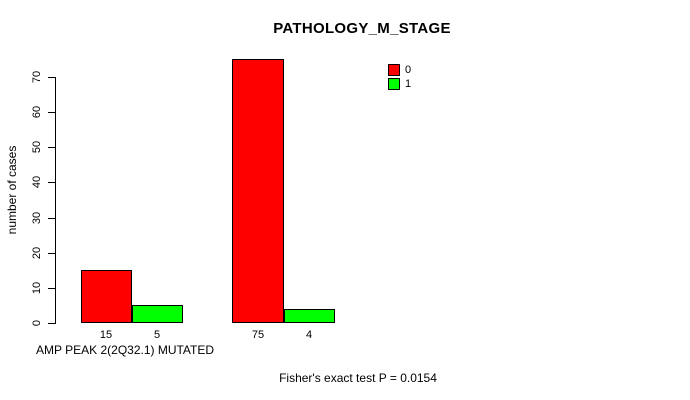 This screenshot has width=690, height=400. Describe the element at coordinates (157, 314) in the screenshot. I see `bar-group1-series1` at that location.